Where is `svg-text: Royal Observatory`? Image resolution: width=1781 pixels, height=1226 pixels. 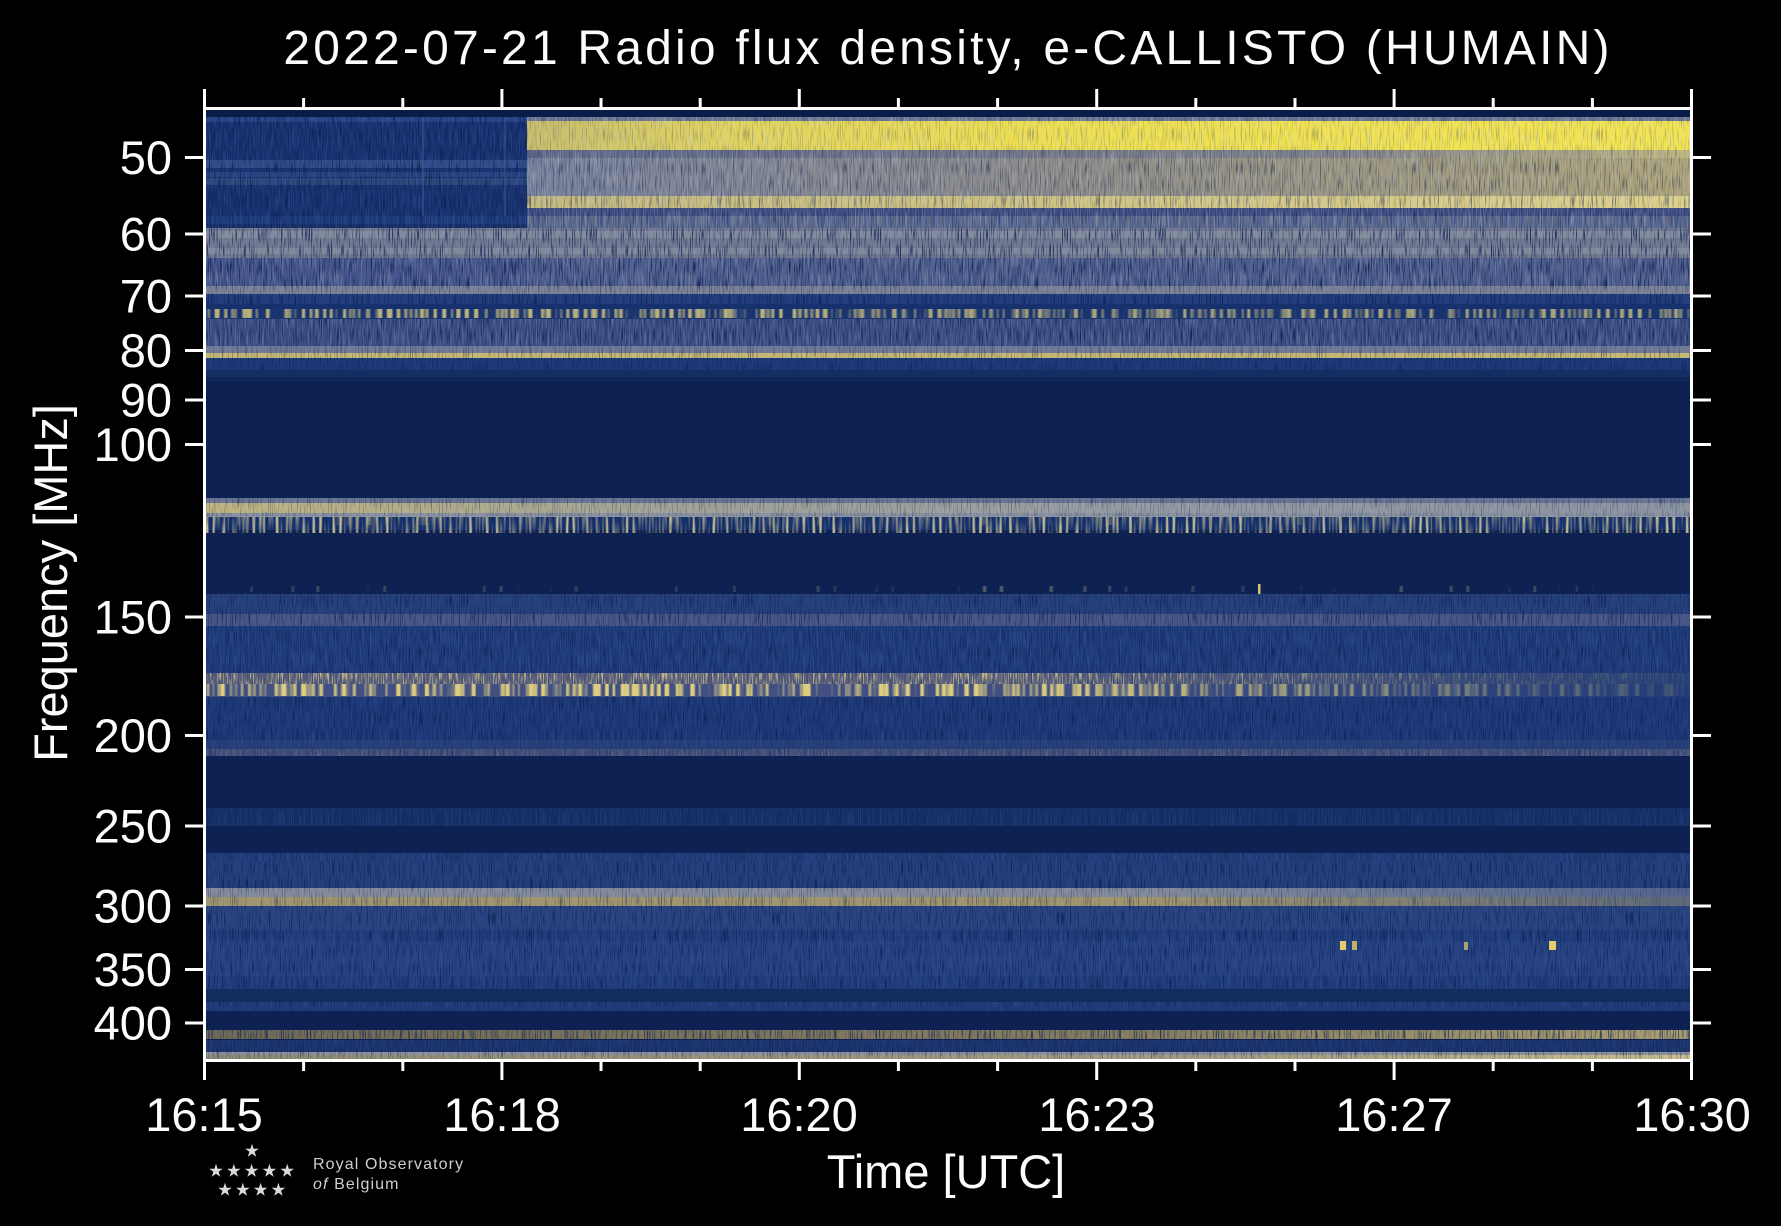
svg-text: Royal Observatory is located at coordinates (388, 1164).